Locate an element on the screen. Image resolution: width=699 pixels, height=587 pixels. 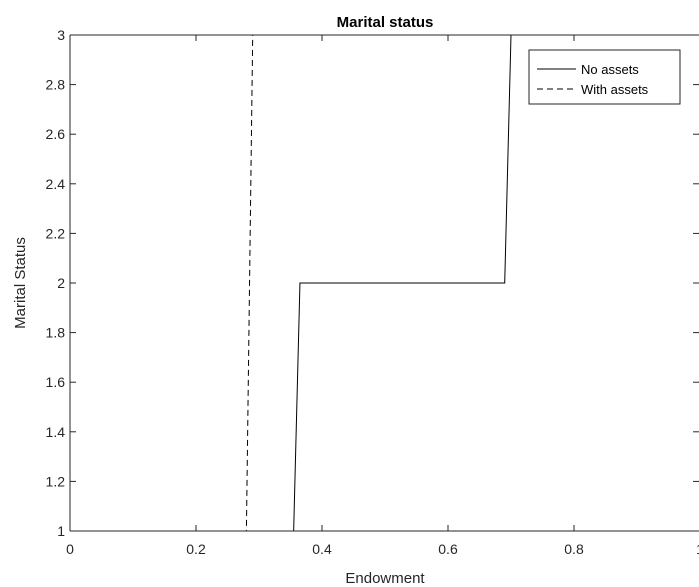
x-tick-label: 0.2 is located at coordinates (196, 549).